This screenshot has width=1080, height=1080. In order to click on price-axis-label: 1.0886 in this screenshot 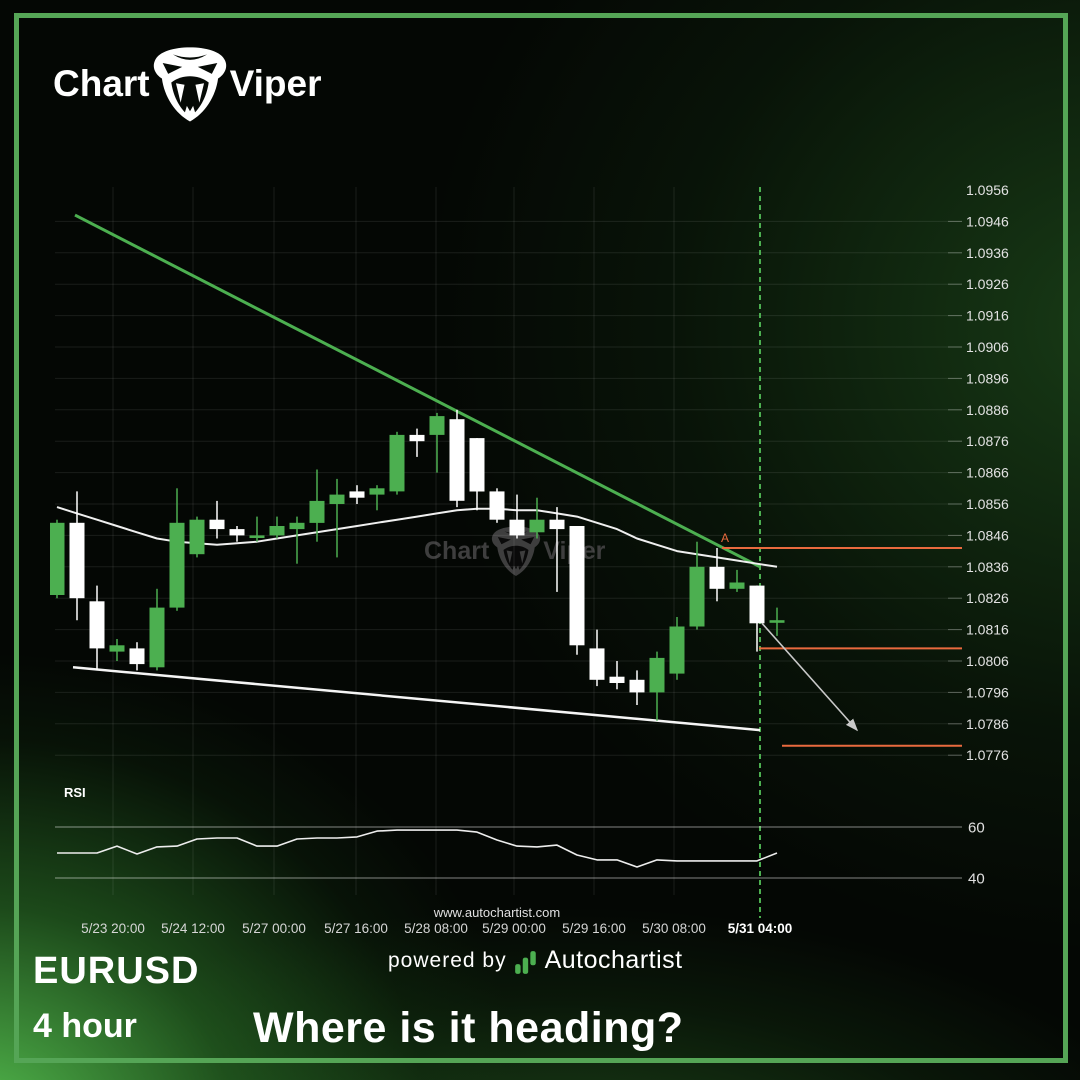, I will do `click(987, 410)`.